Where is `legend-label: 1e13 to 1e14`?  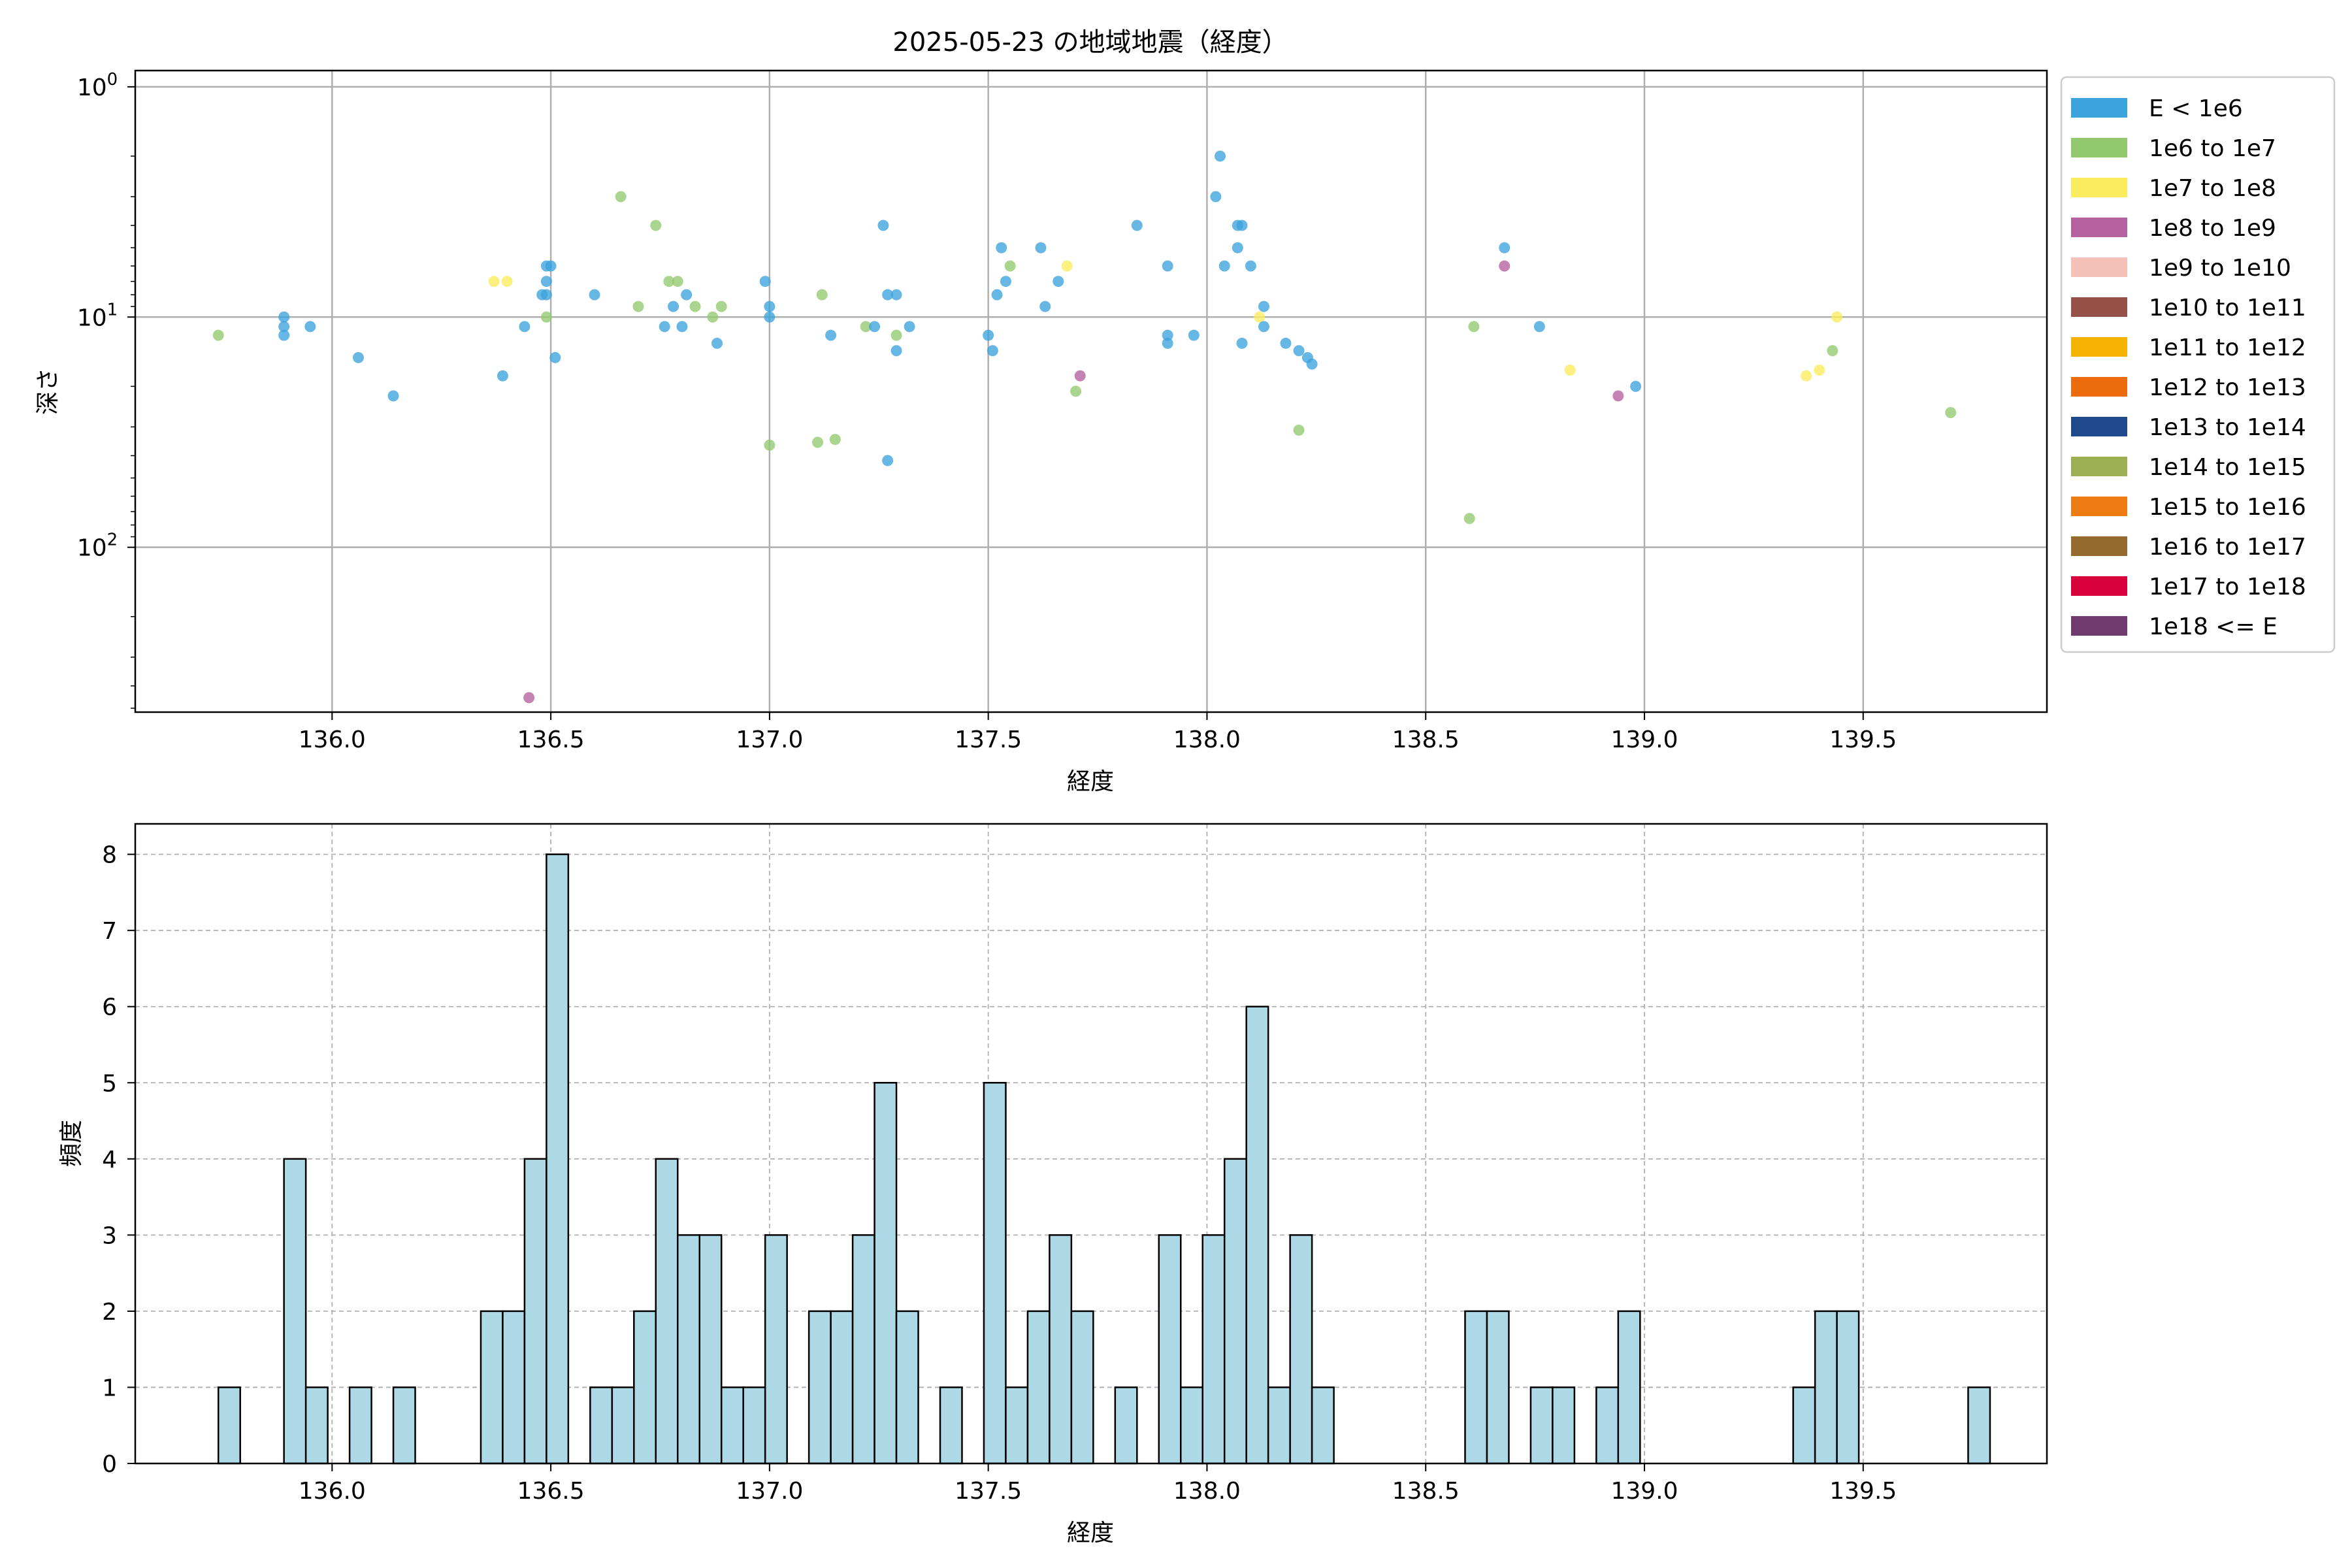
legend-label: 1e13 to 1e14 is located at coordinates (2227, 427).